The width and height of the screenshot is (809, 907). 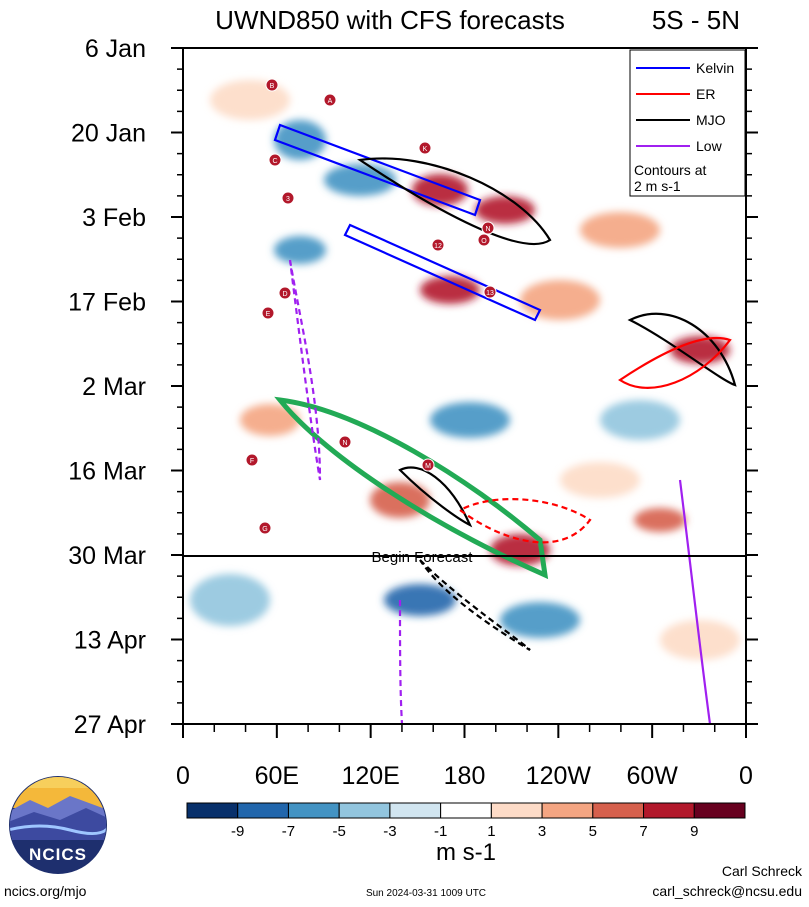 What do you see at coordinates (277, 776) in the screenshot?
I see `x-tick-label: 60E` at bounding box center [277, 776].